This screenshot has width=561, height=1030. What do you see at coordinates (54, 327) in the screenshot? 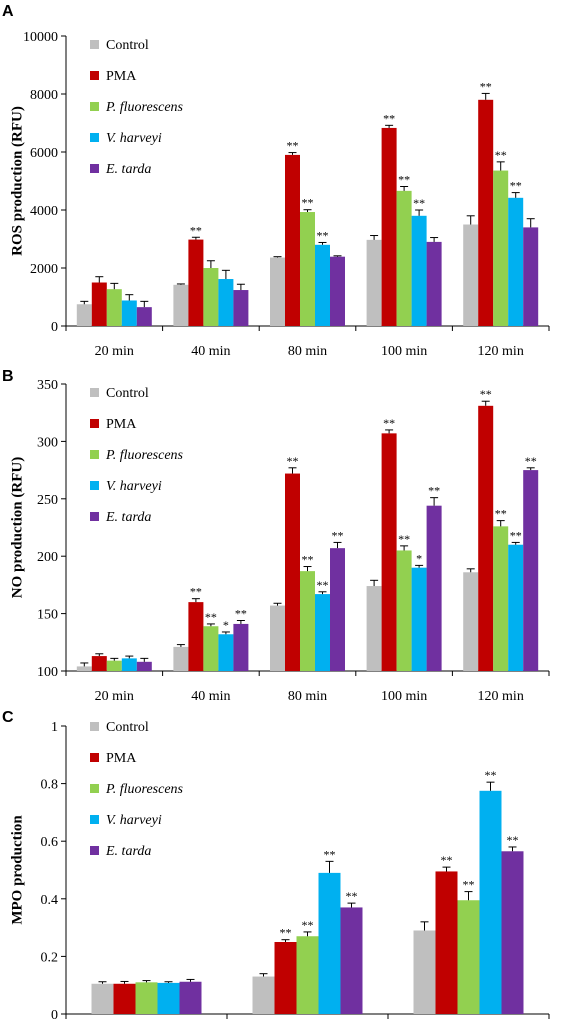
I see `y-tick-label: 0` at bounding box center [54, 327].